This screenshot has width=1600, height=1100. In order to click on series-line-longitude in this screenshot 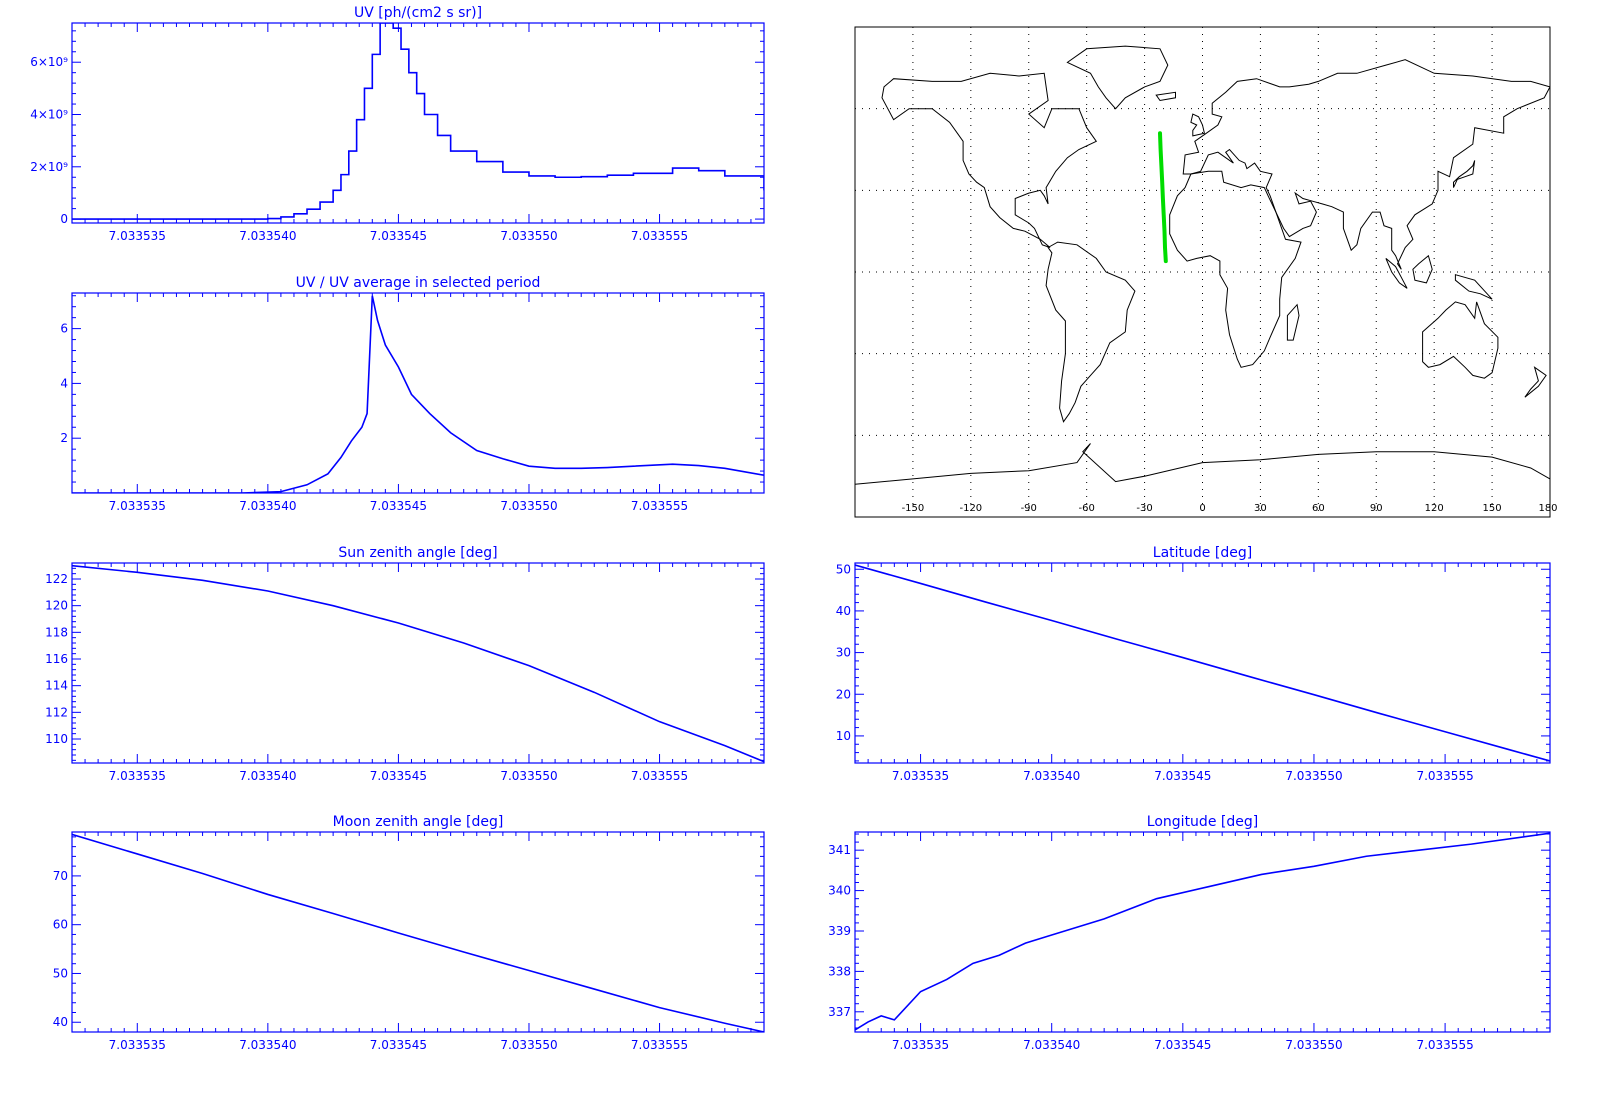, I will do `click(1202, 931)`.